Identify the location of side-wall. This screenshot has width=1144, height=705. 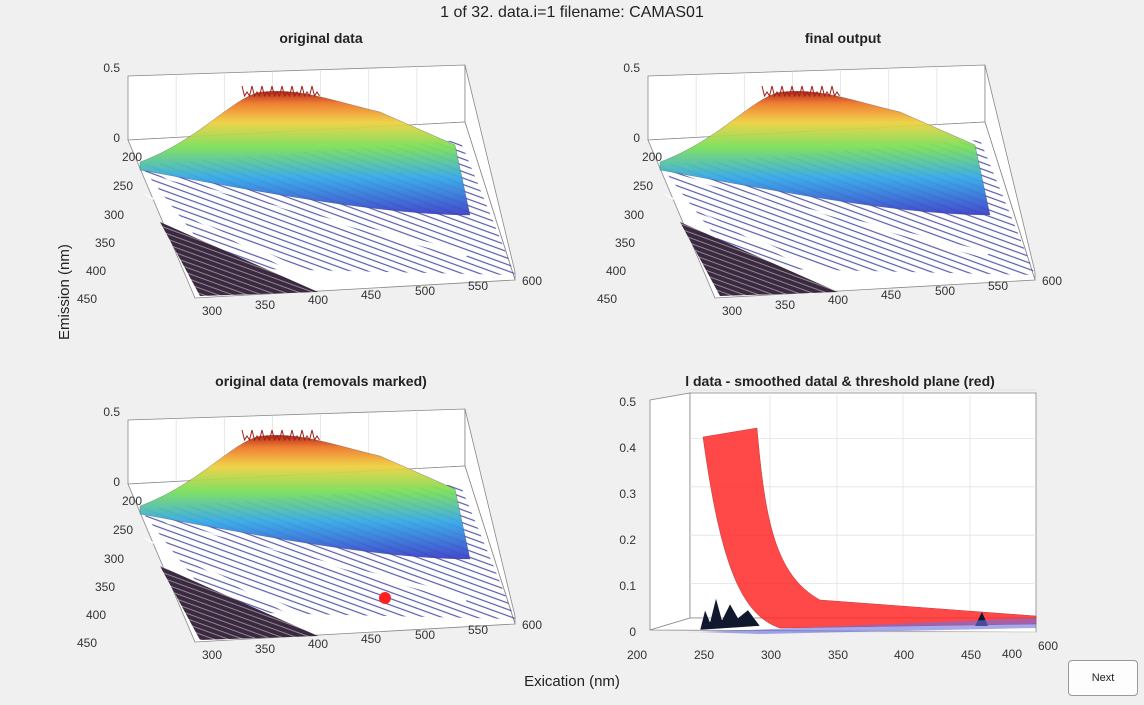
(670, 511).